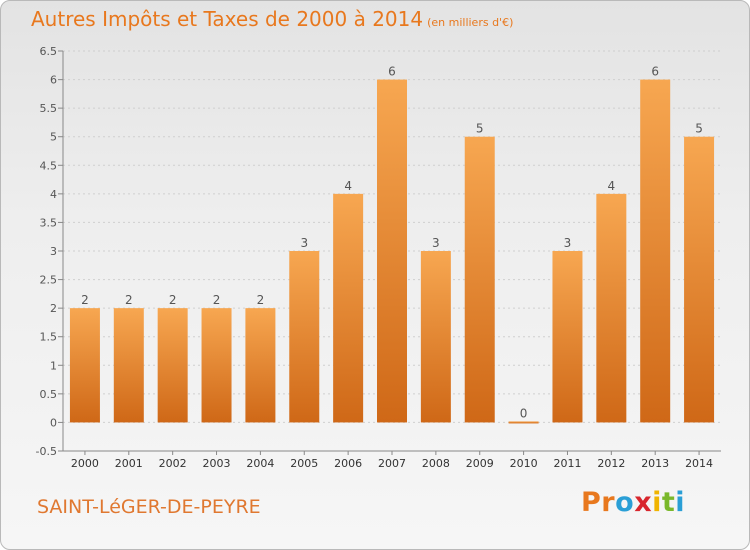  I want to click on logo-letter: t, so click(668, 502).